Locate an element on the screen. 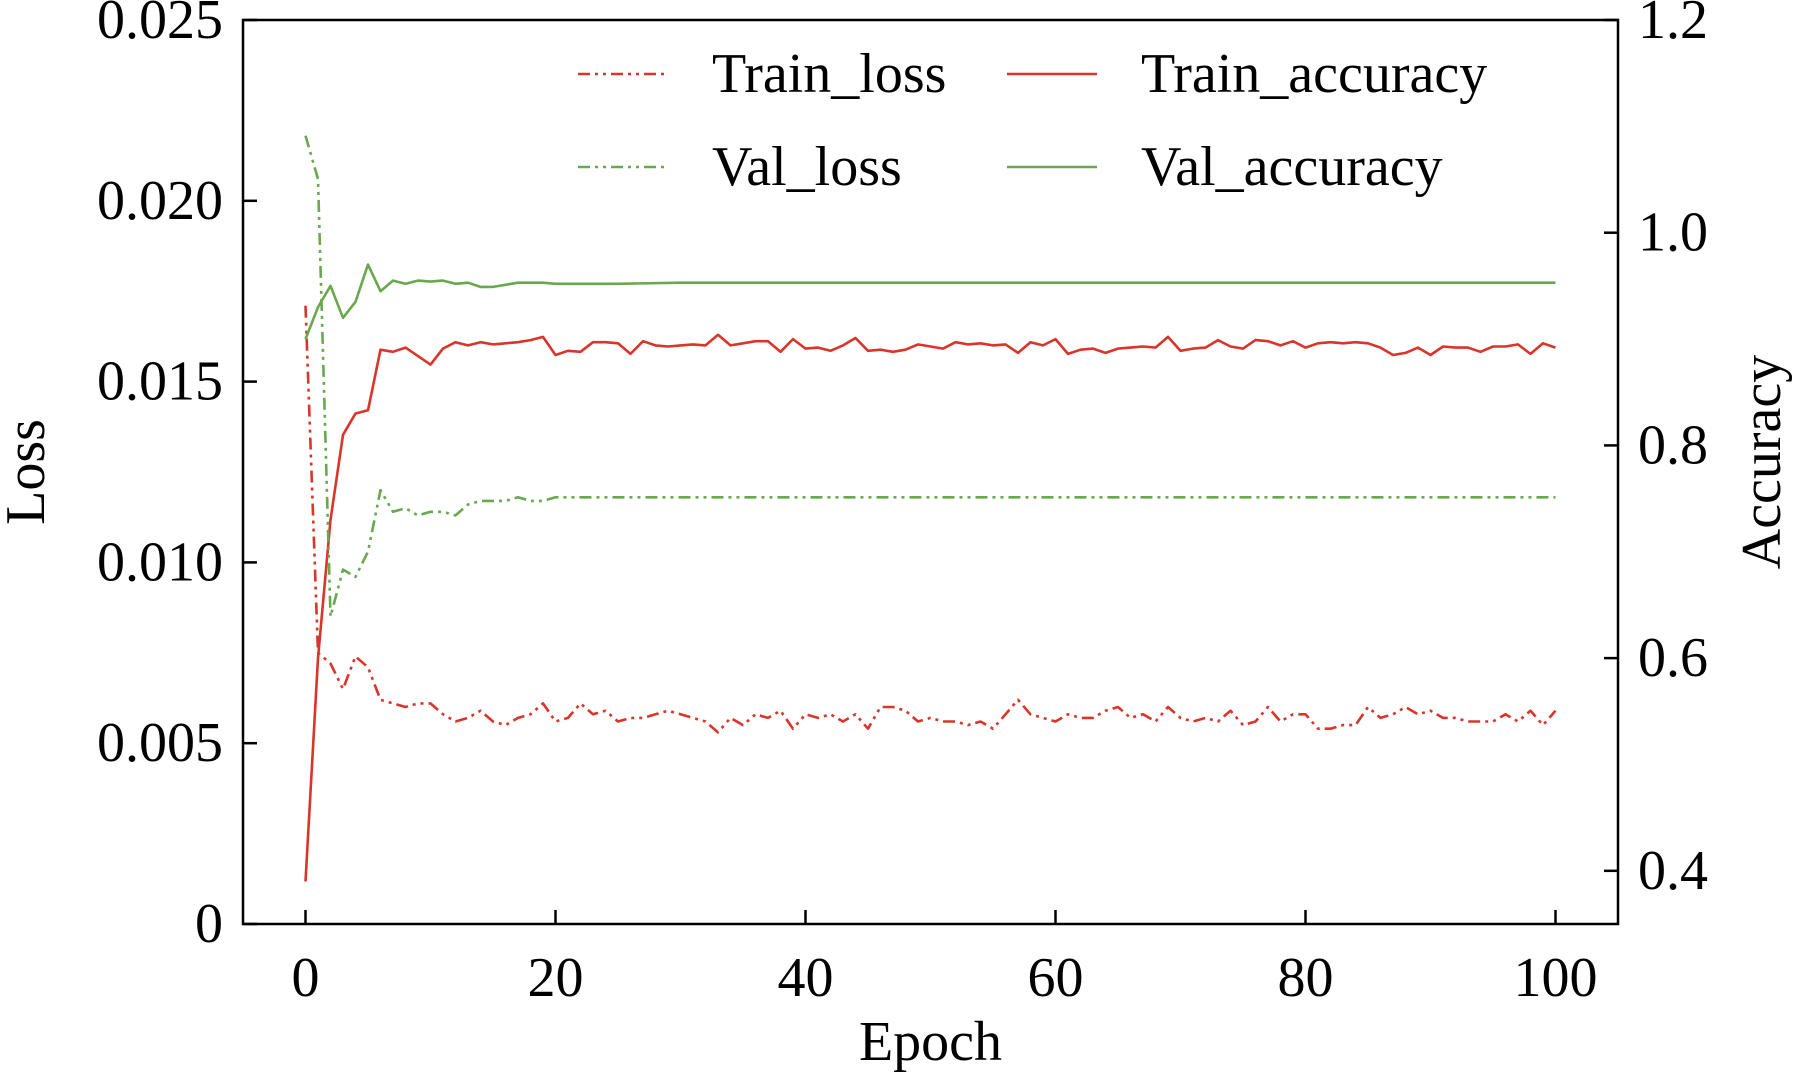 The image size is (1801, 1076). y-axis-title-accuracy: Accuracy is located at coordinates (1762, 462).